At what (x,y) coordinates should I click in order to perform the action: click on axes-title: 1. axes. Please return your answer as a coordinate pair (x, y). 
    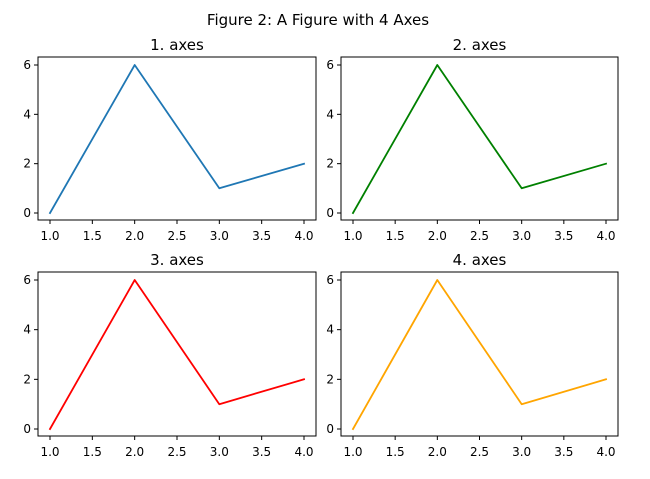
    Looking at the image, I should click on (177, 45).